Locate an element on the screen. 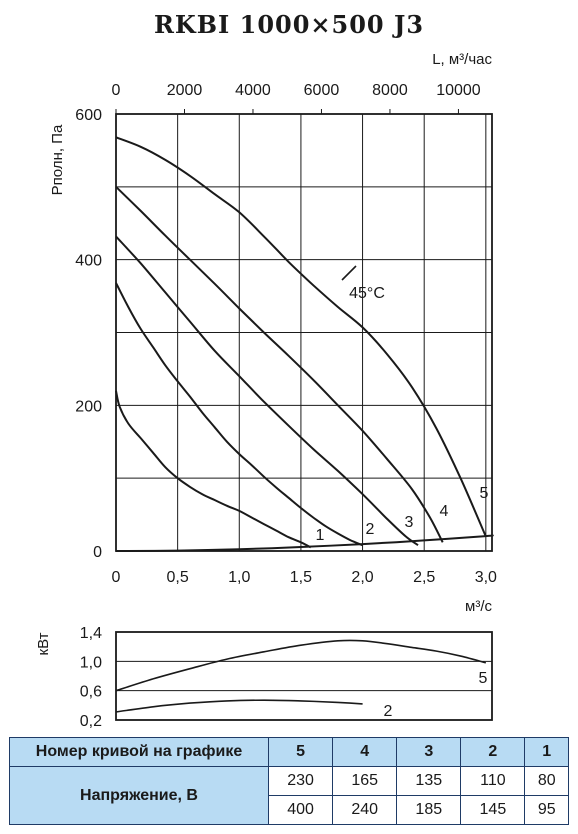  x-tick-label: 2,0 is located at coordinates (362, 577).